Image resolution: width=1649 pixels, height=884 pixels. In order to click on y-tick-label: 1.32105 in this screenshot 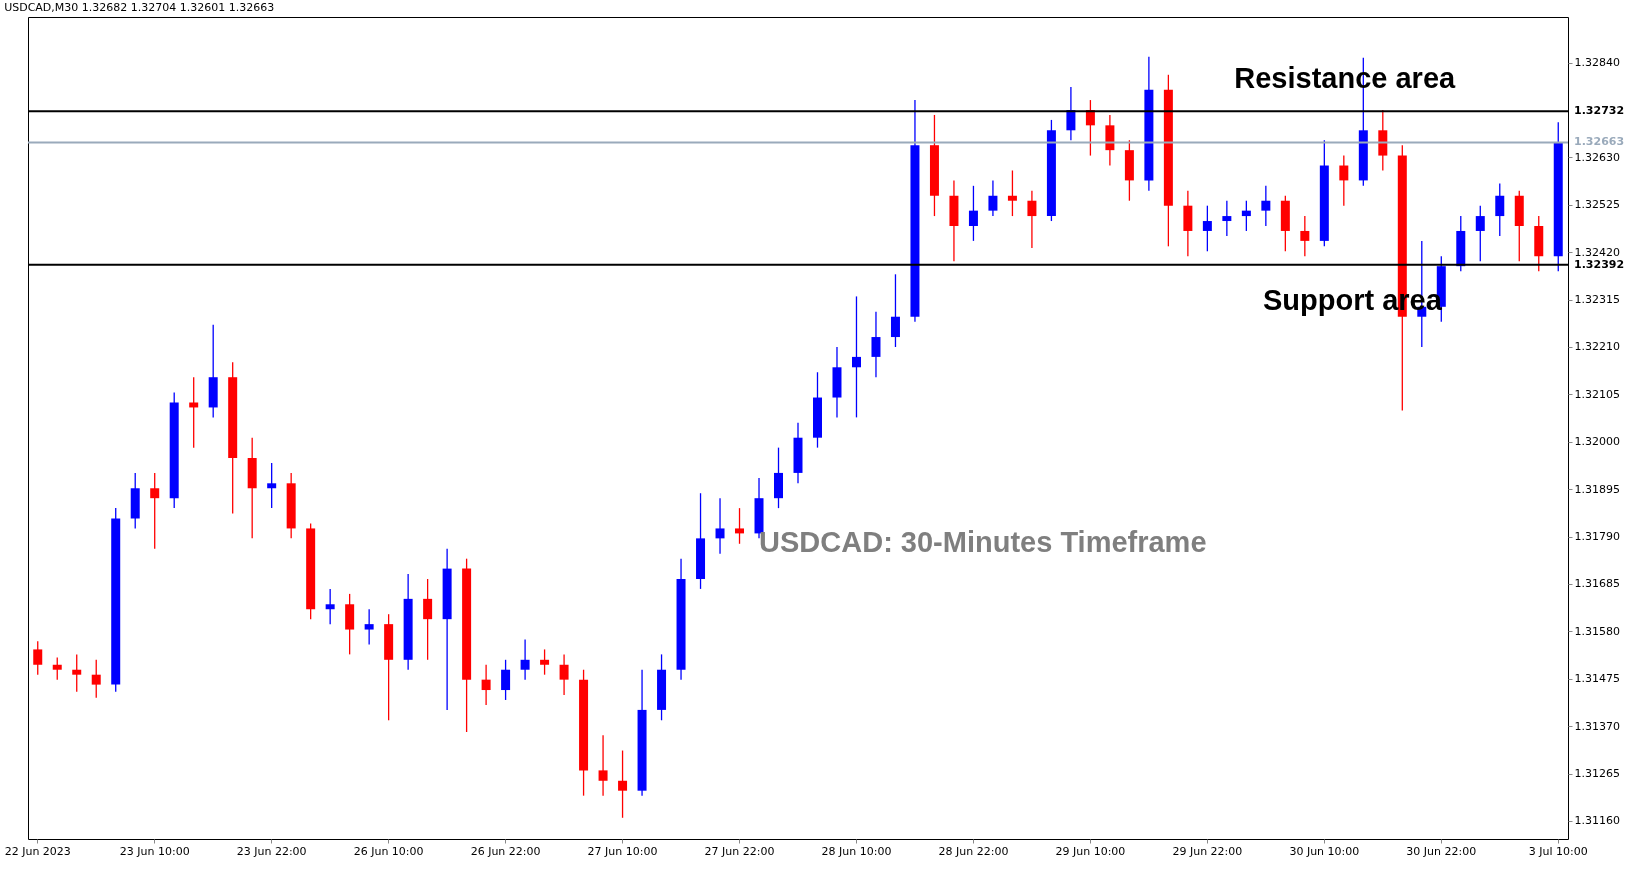, I will do `click(1597, 394)`.